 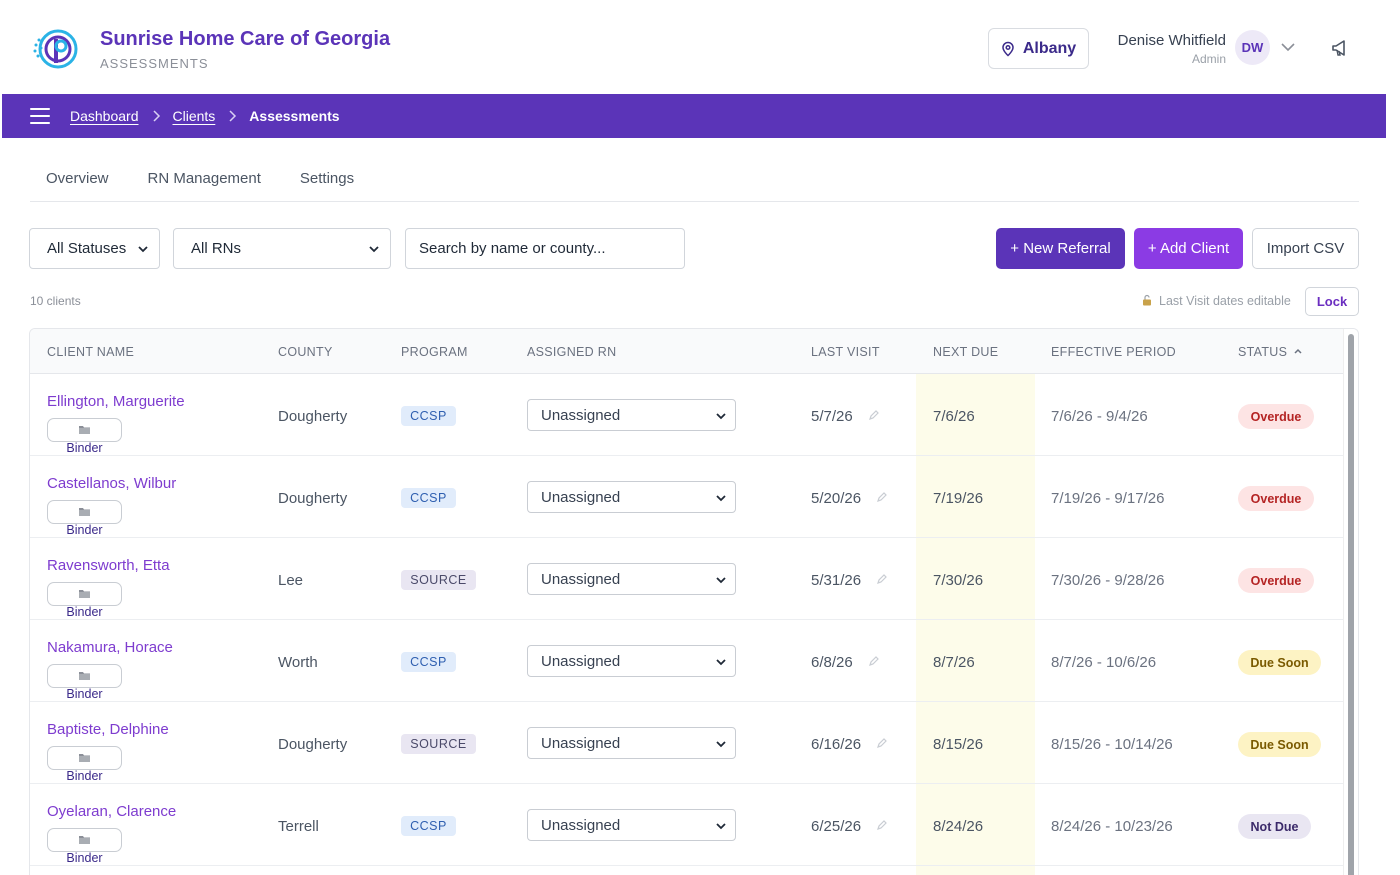 What do you see at coordinates (116, 401) in the screenshot?
I see `client-name-link: Ellington, Marguerite` at bounding box center [116, 401].